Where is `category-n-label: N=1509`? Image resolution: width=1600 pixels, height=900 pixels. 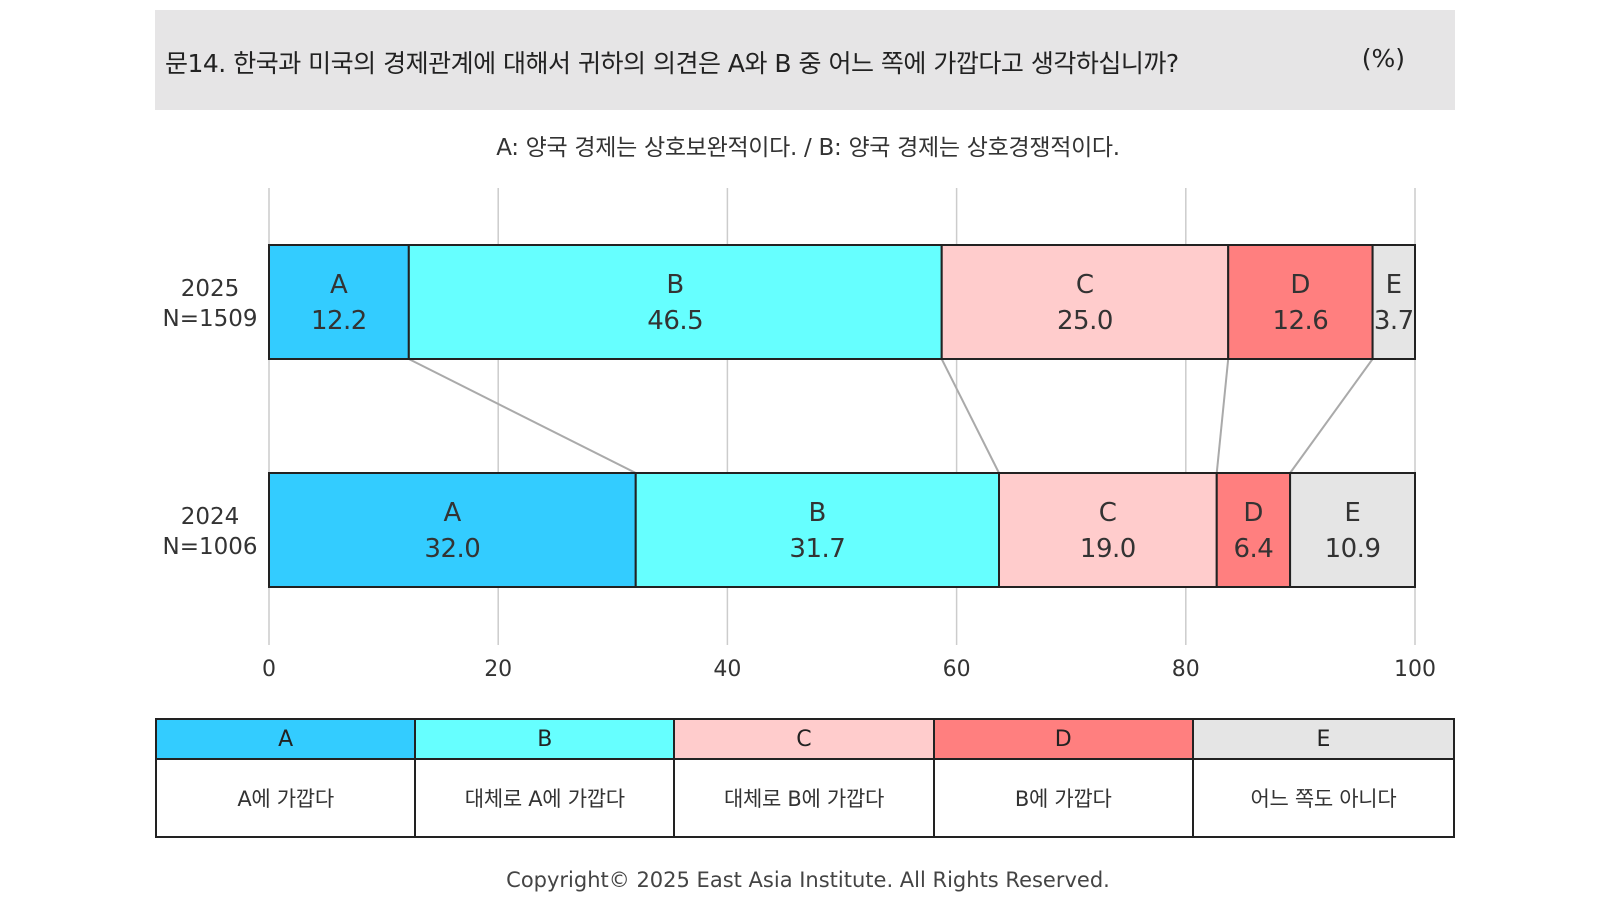 category-n-label: N=1509 is located at coordinates (209, 319).